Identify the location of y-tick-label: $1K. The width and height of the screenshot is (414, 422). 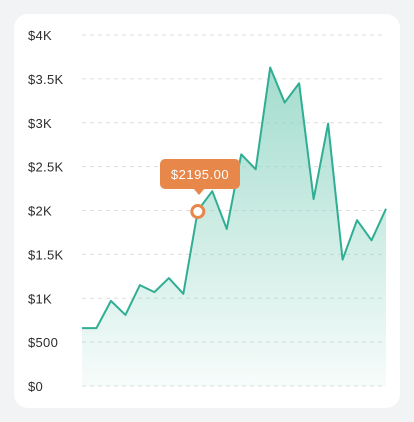
(40, 298).